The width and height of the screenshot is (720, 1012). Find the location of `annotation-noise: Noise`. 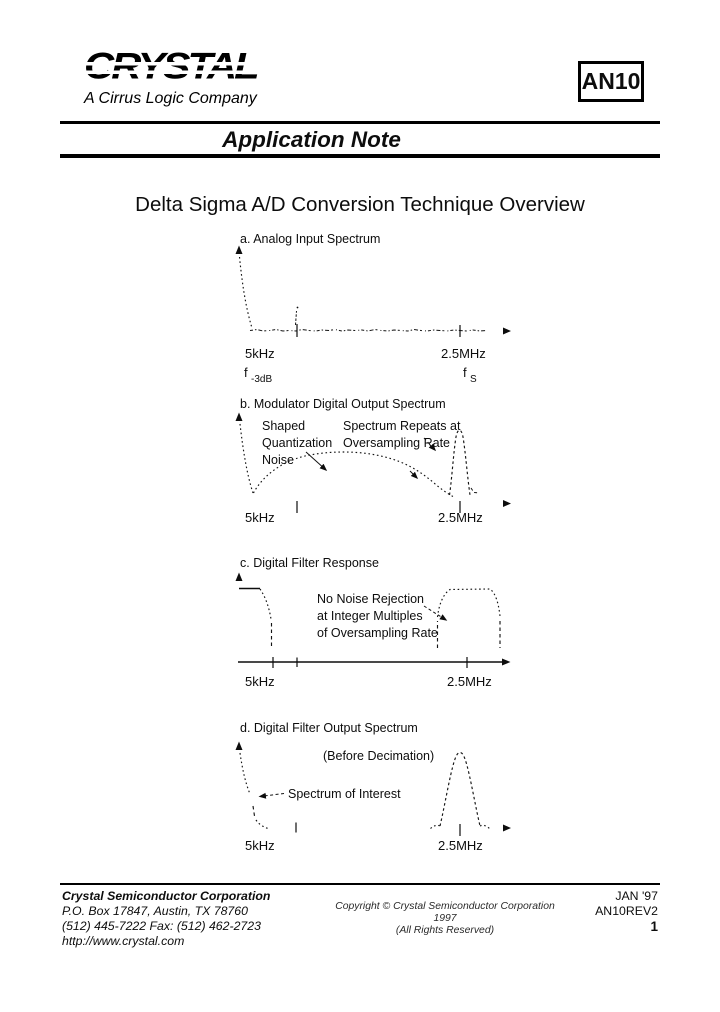

annotation-noise: Noise is located at coordinates (278, 460).